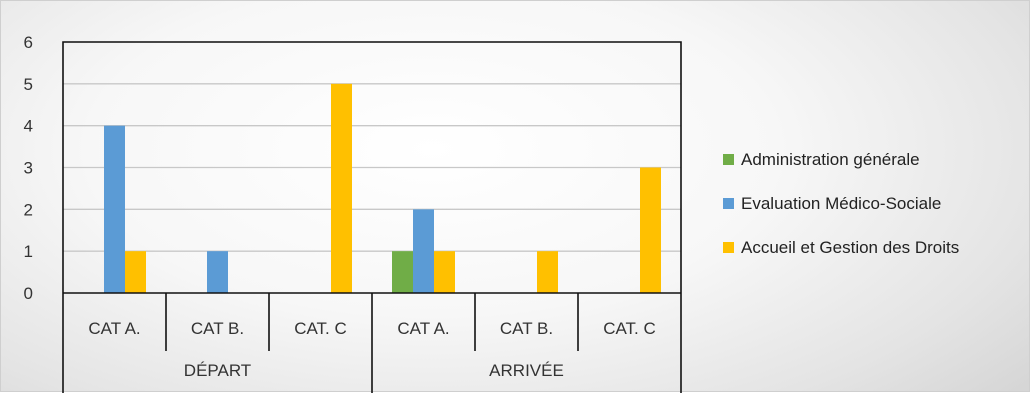 This screenshot has width=1030, height=393. I want to click on legend-label: Administration générale, so click(830, 159).